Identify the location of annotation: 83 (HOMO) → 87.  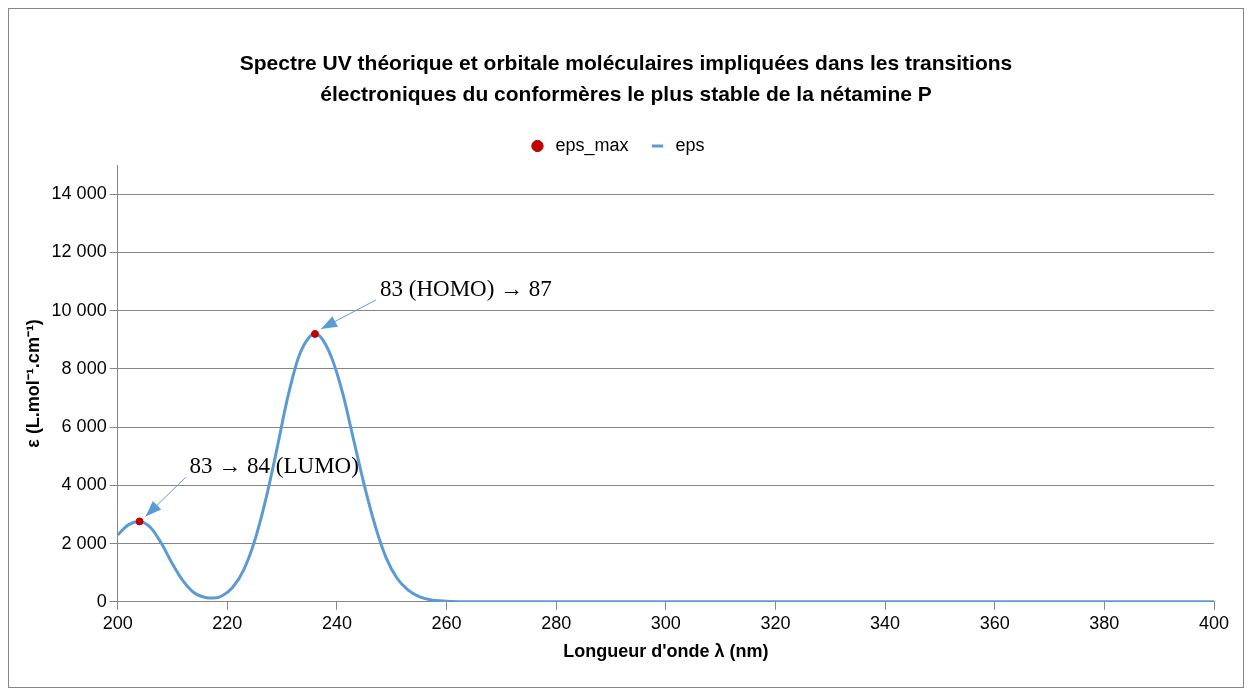
(466, 288).